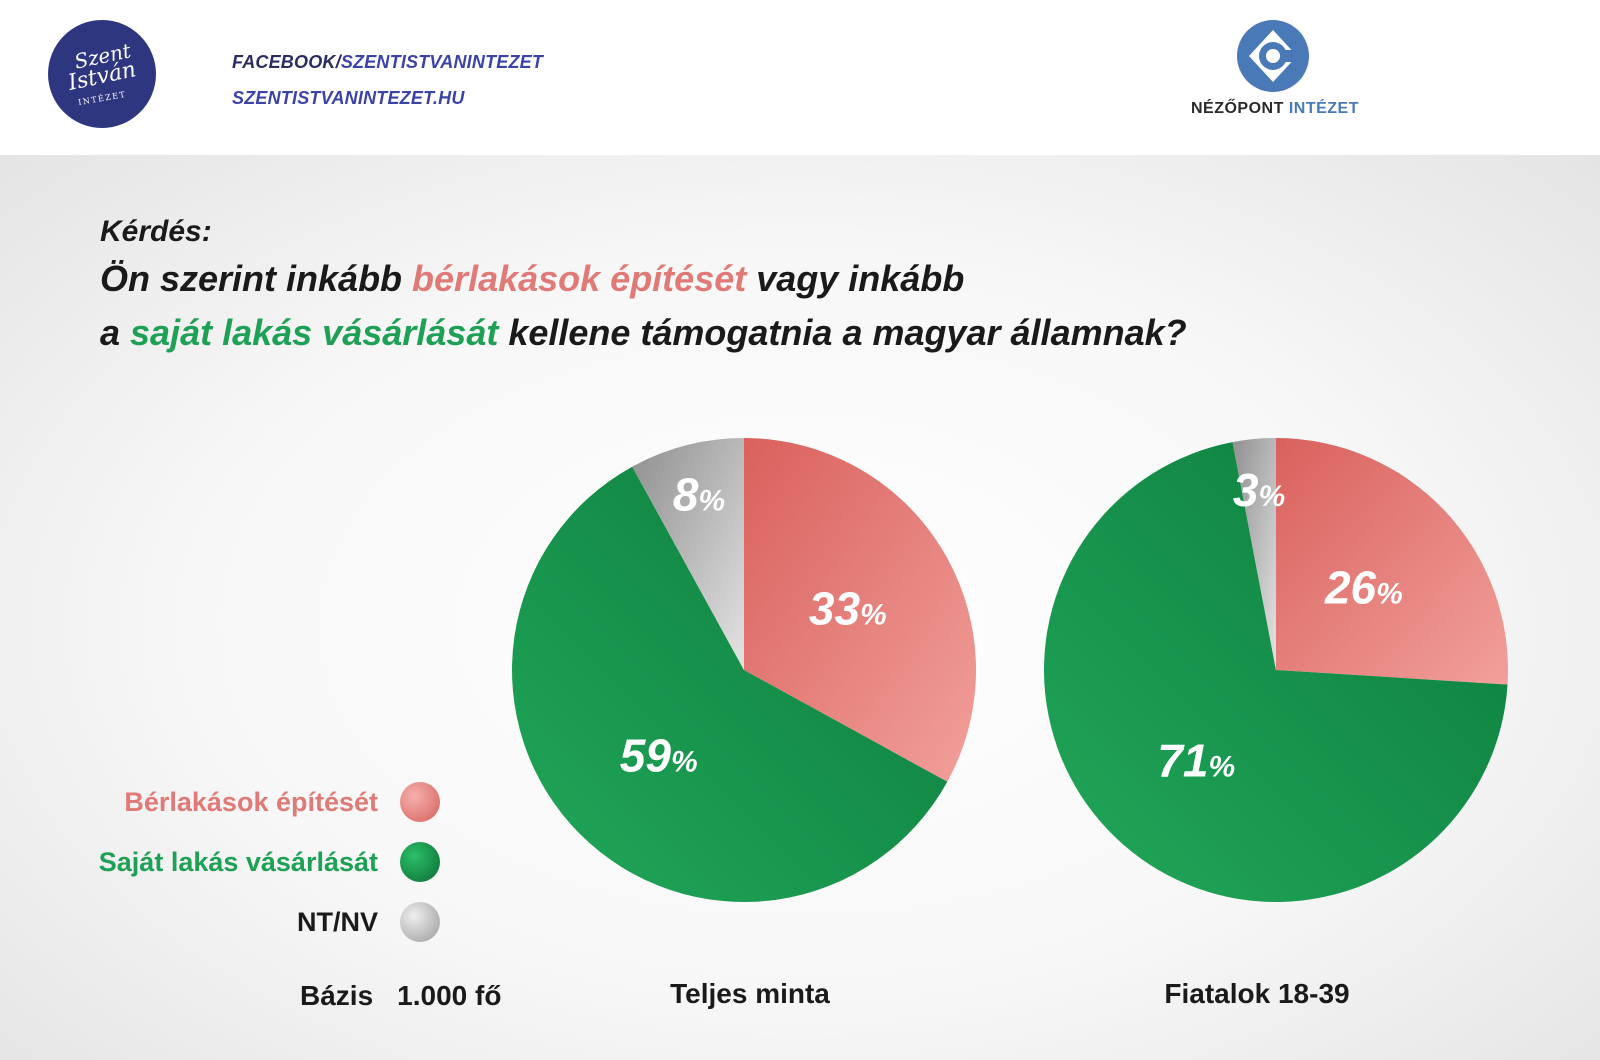 The image size is (1600, 1060). Describe the element at coordinates (337, 921) in the screenshot. I see `legend-label-ntnv: NT/NV` at that location.